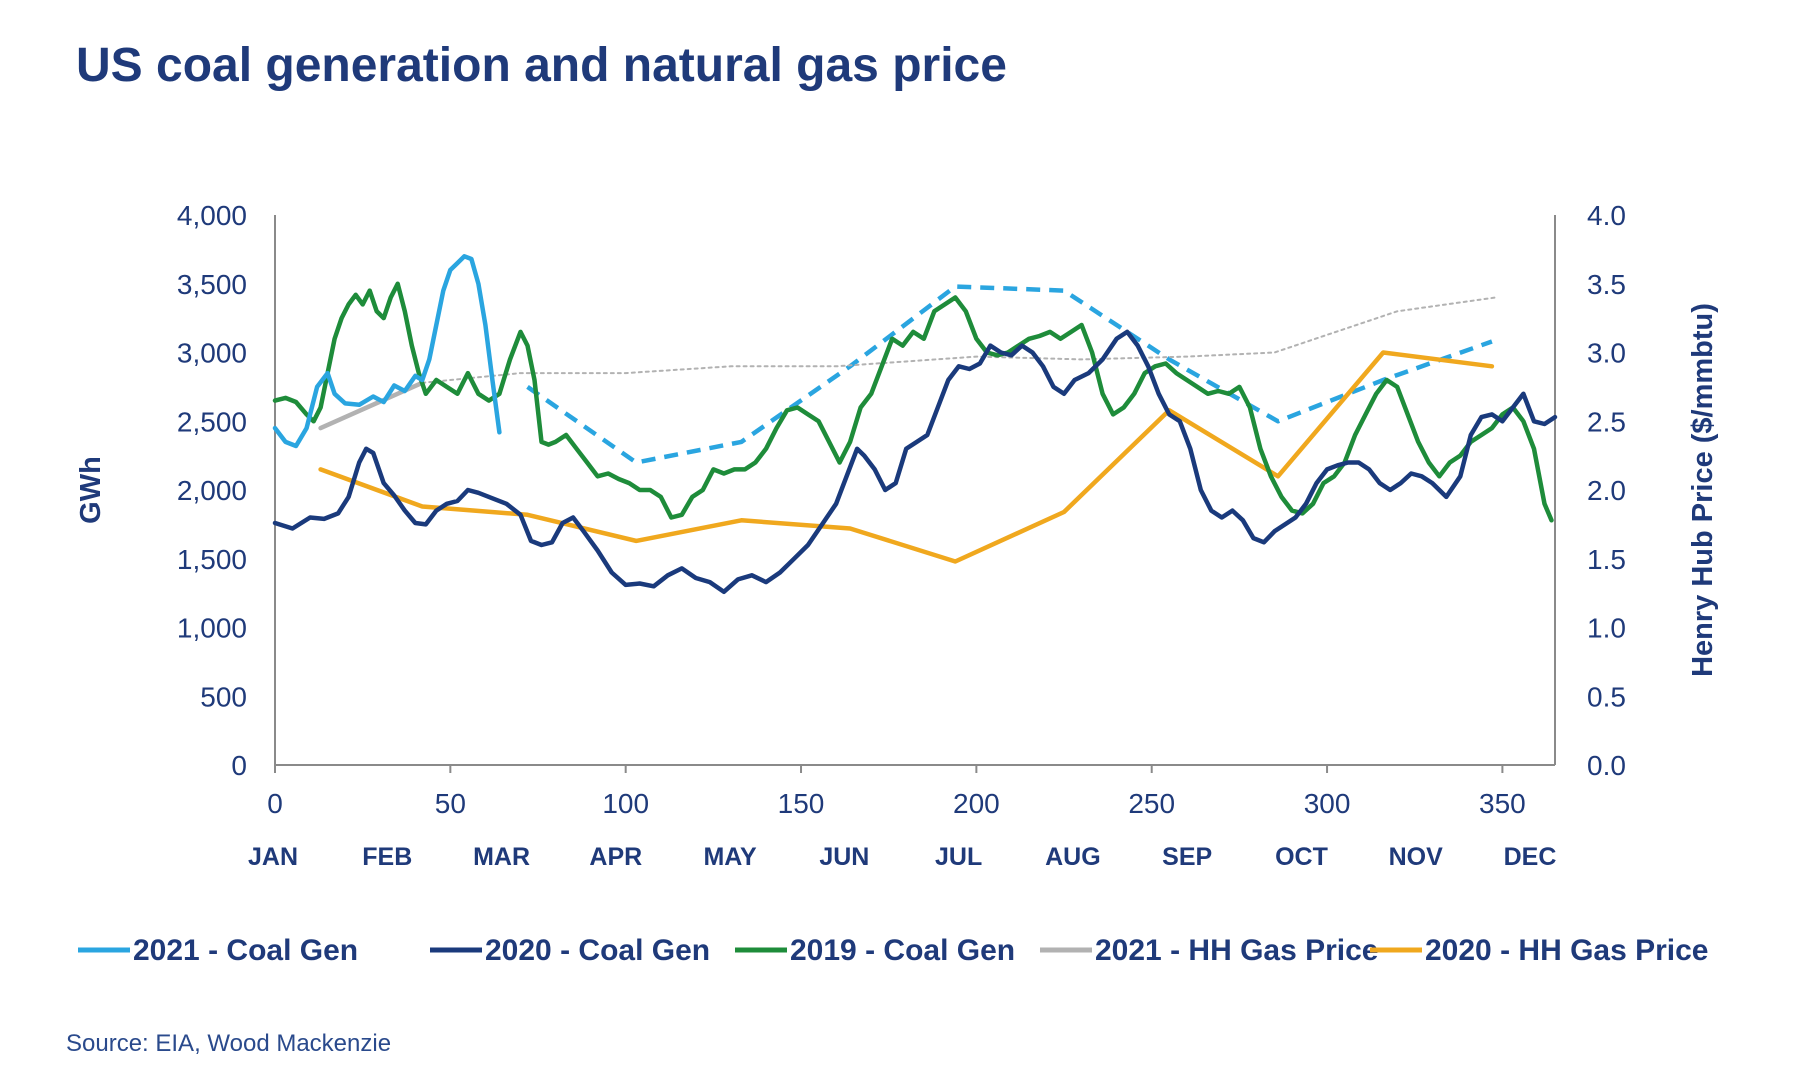 This screenshot has width=1800, height=1080. Describe the element at coordinates (501, 857) in the screenshot. I see `month-label: MAR` at that location.